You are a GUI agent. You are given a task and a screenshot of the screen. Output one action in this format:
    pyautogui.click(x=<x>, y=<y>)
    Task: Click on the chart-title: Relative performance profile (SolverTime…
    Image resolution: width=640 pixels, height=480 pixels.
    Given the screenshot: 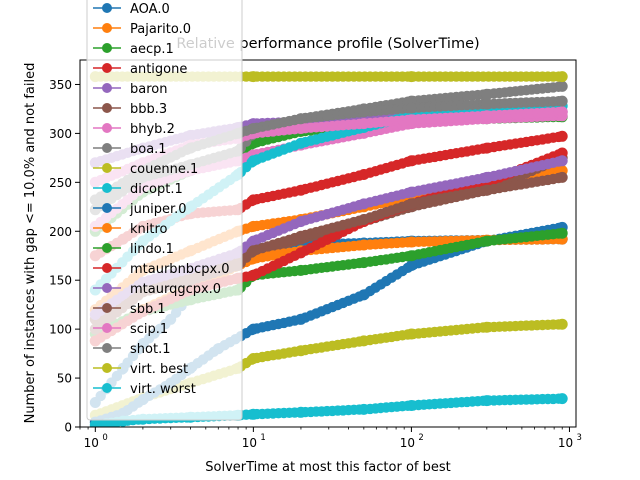 What is the action you would take?
    pyautogui.click(x=327, y=44)
    